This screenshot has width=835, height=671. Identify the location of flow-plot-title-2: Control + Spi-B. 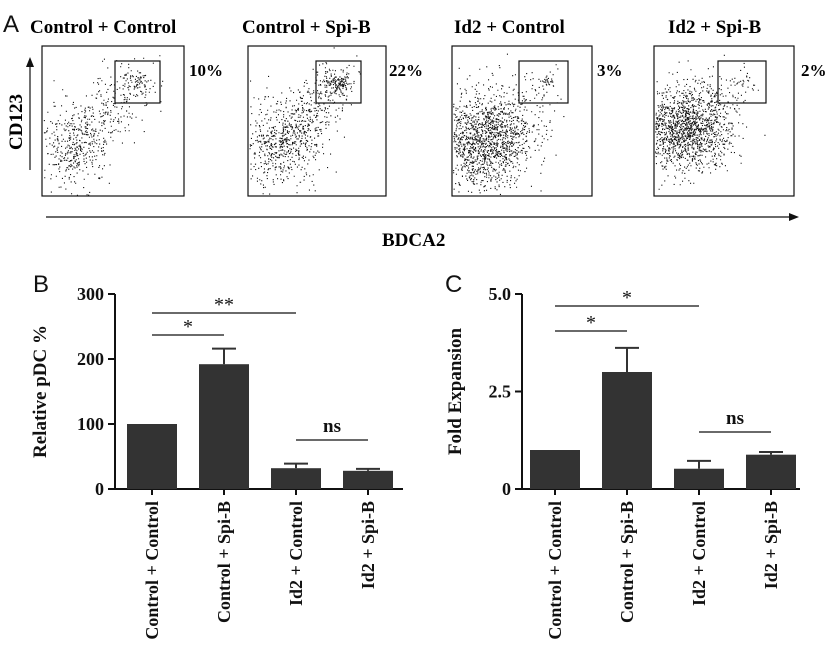
(306, 27).